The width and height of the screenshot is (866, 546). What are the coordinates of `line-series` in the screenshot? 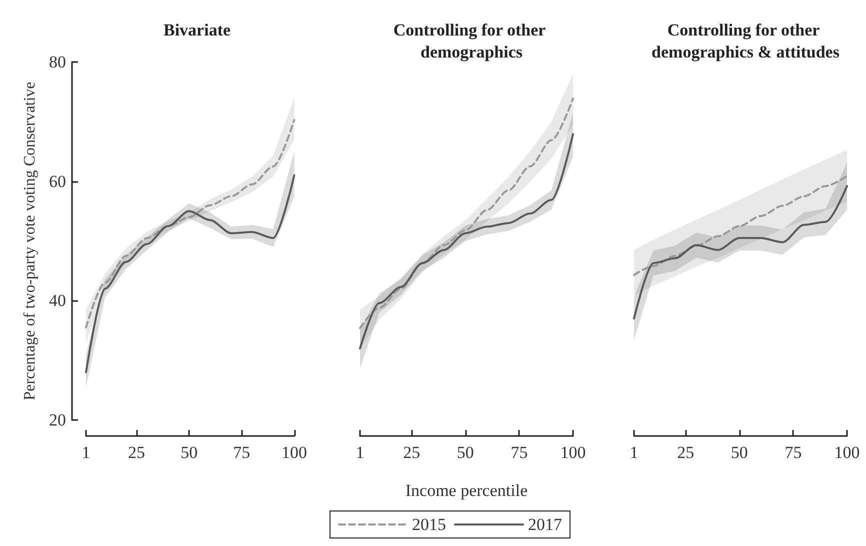 It's located at (190, 274).